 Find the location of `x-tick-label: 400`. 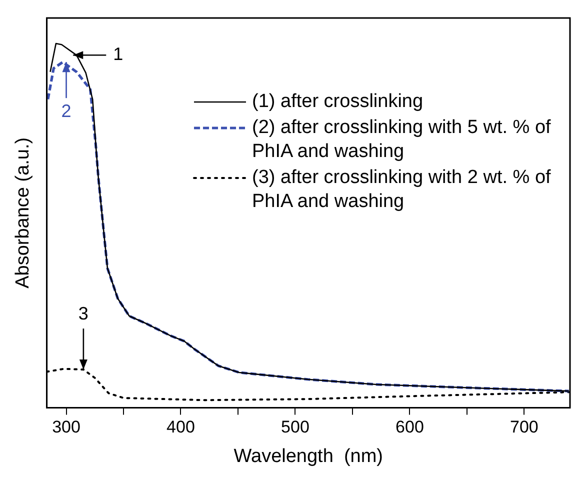

x-tick-label: 400 is located at coordinates (180, 427).